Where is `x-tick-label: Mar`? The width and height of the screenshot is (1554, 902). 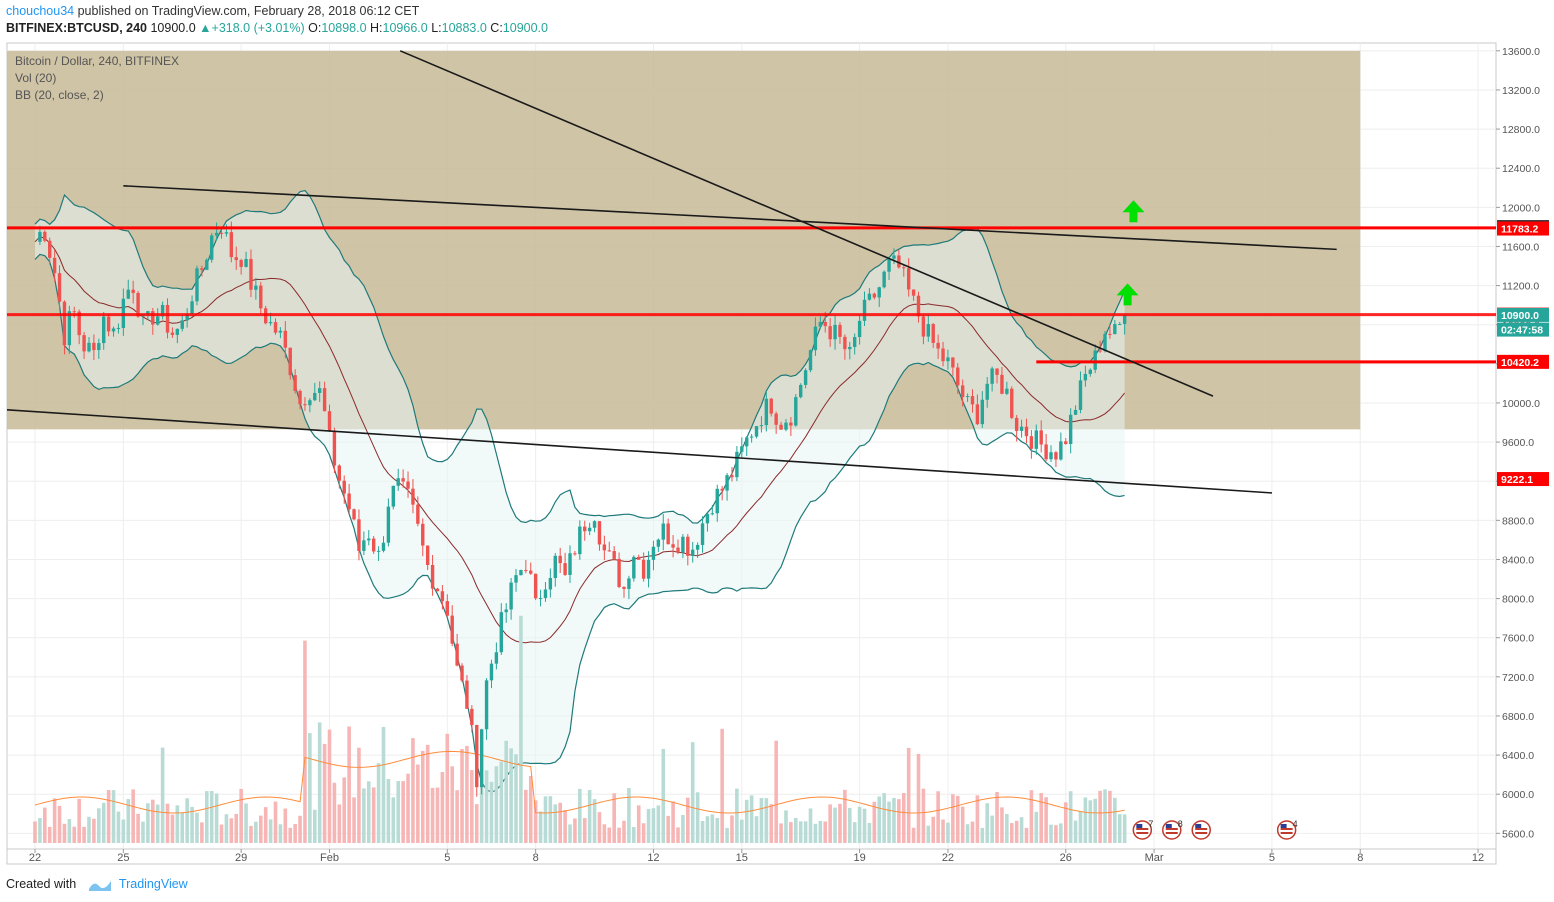
x-tick-label: Mar is located at coordinates (1154, 858).